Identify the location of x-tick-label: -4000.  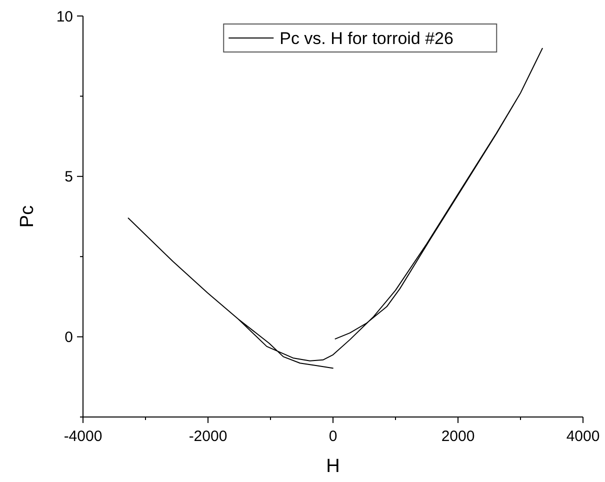
(83, 436).